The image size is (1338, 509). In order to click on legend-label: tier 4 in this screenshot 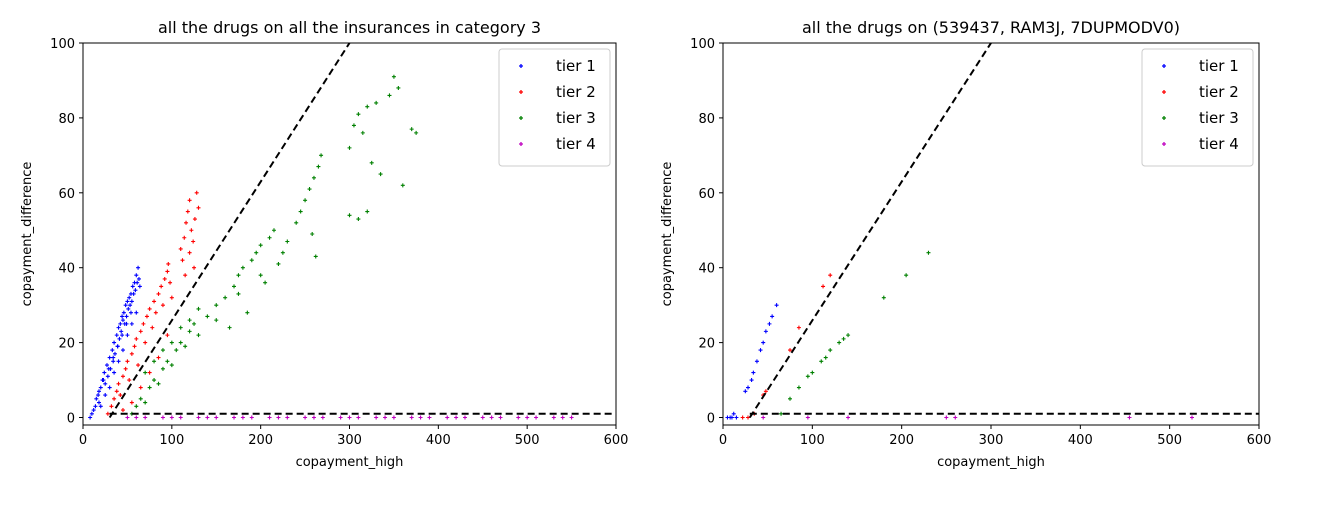, I will do `click(576, 144)`.